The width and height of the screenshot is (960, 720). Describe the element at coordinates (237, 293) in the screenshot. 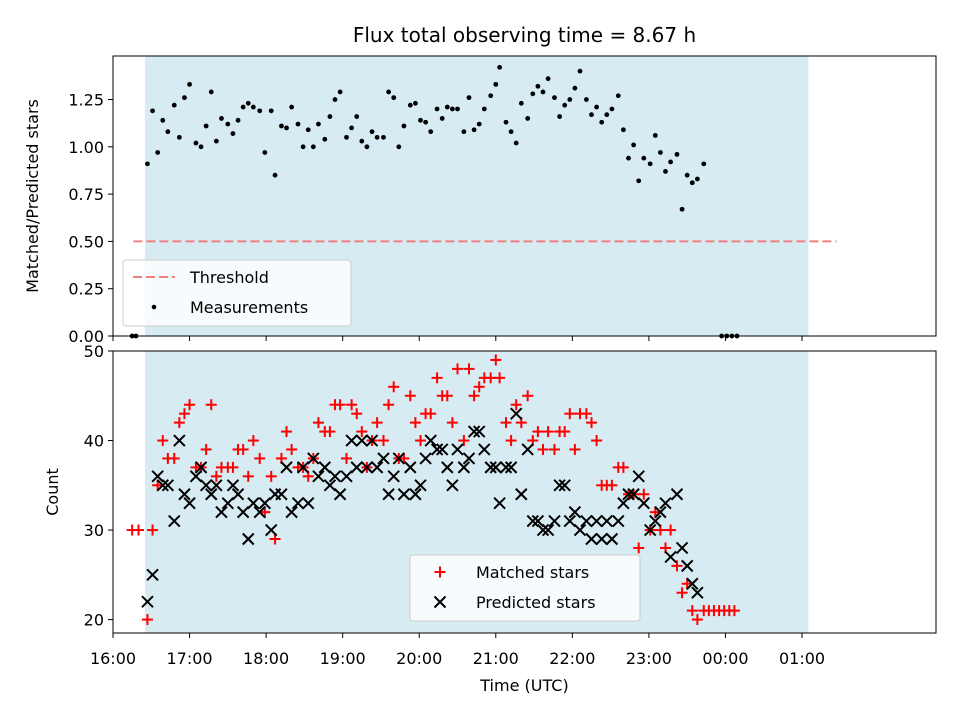

I see `top-legend-box` at that location.